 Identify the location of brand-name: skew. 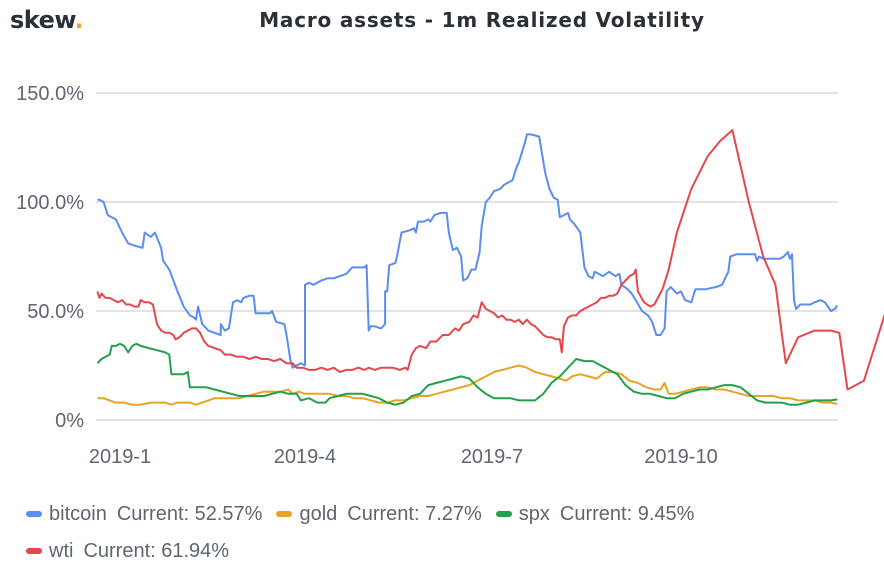
(42, 20).